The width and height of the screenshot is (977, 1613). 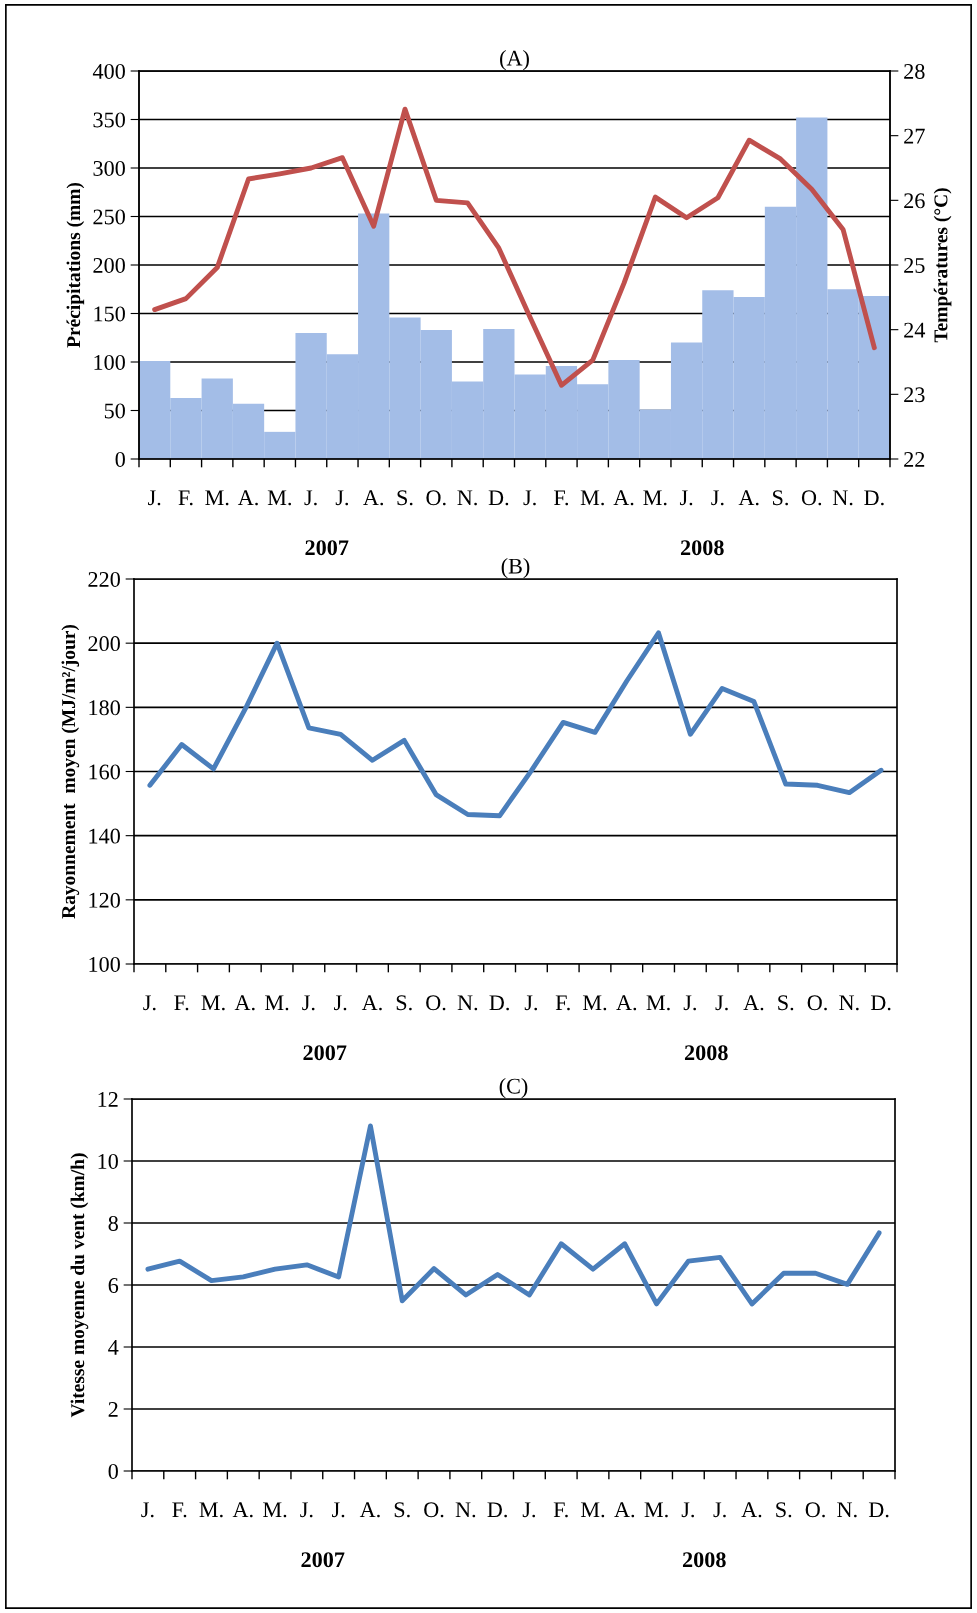 What do you see at coordinates (109, 314) in the screenshot?
I see `y-tick-label: 150` at bounding box center [109, 314].